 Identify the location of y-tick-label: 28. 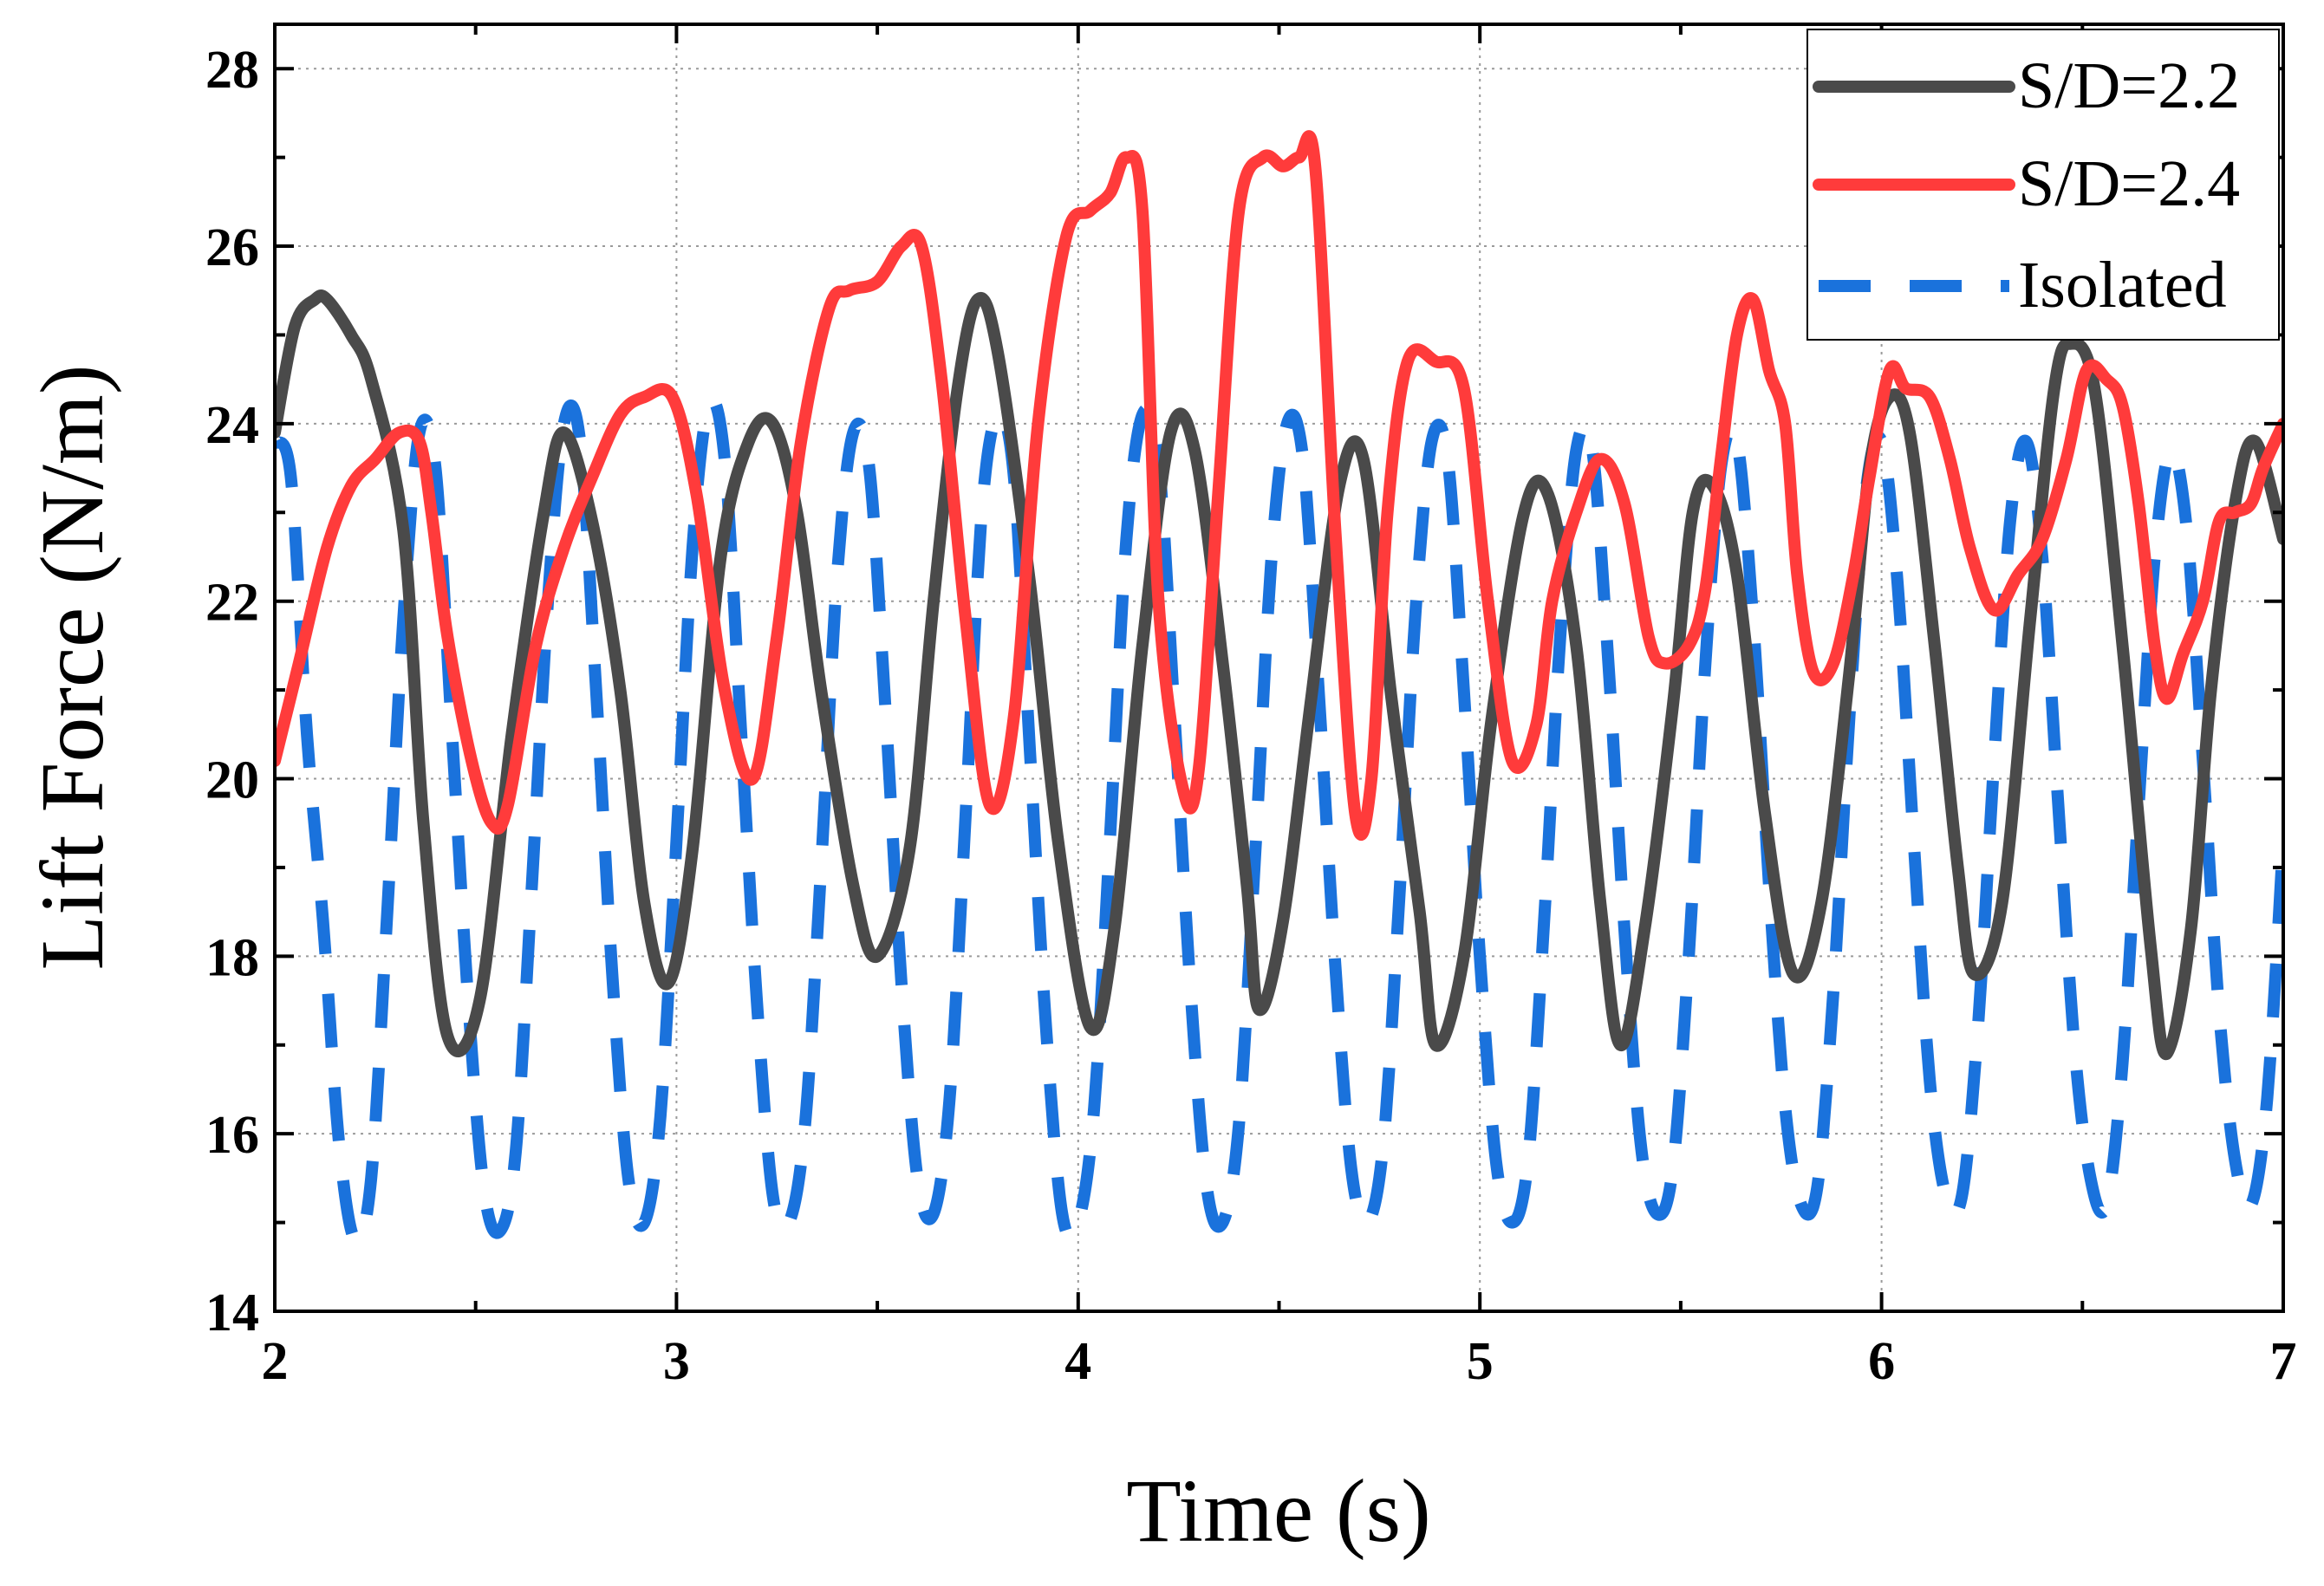
(232, 70).